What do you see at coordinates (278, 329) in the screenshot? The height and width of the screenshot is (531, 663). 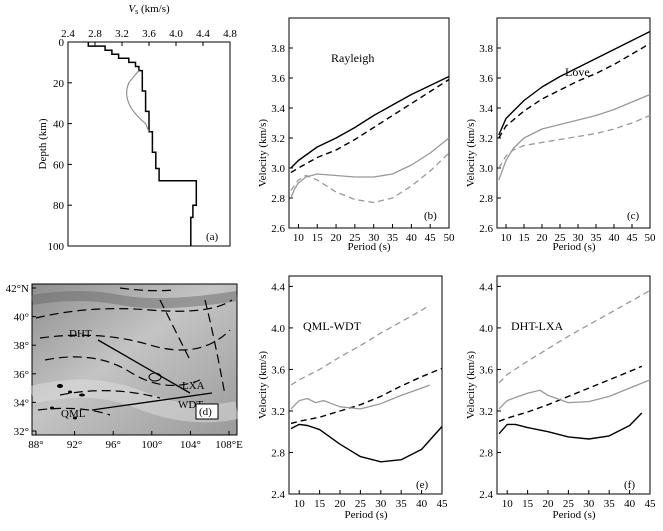 I see `panel-e-ytick-label: 4.0` at bounding box center [278, 329].